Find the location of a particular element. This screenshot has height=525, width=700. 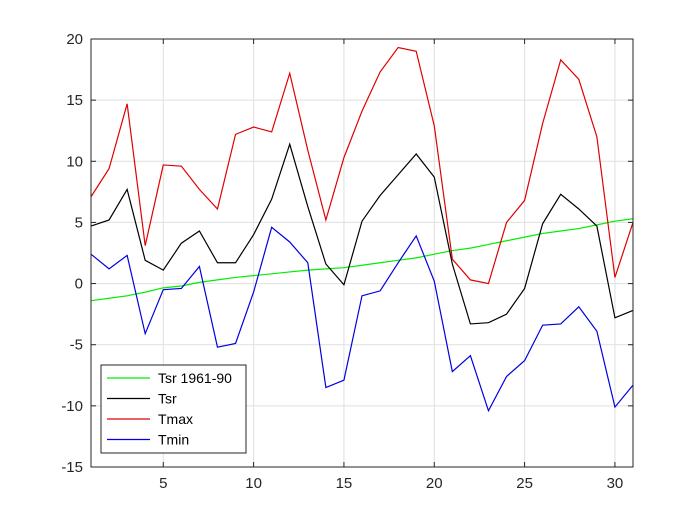

y-tick-label: -5 is located at coordinates (76, 345).